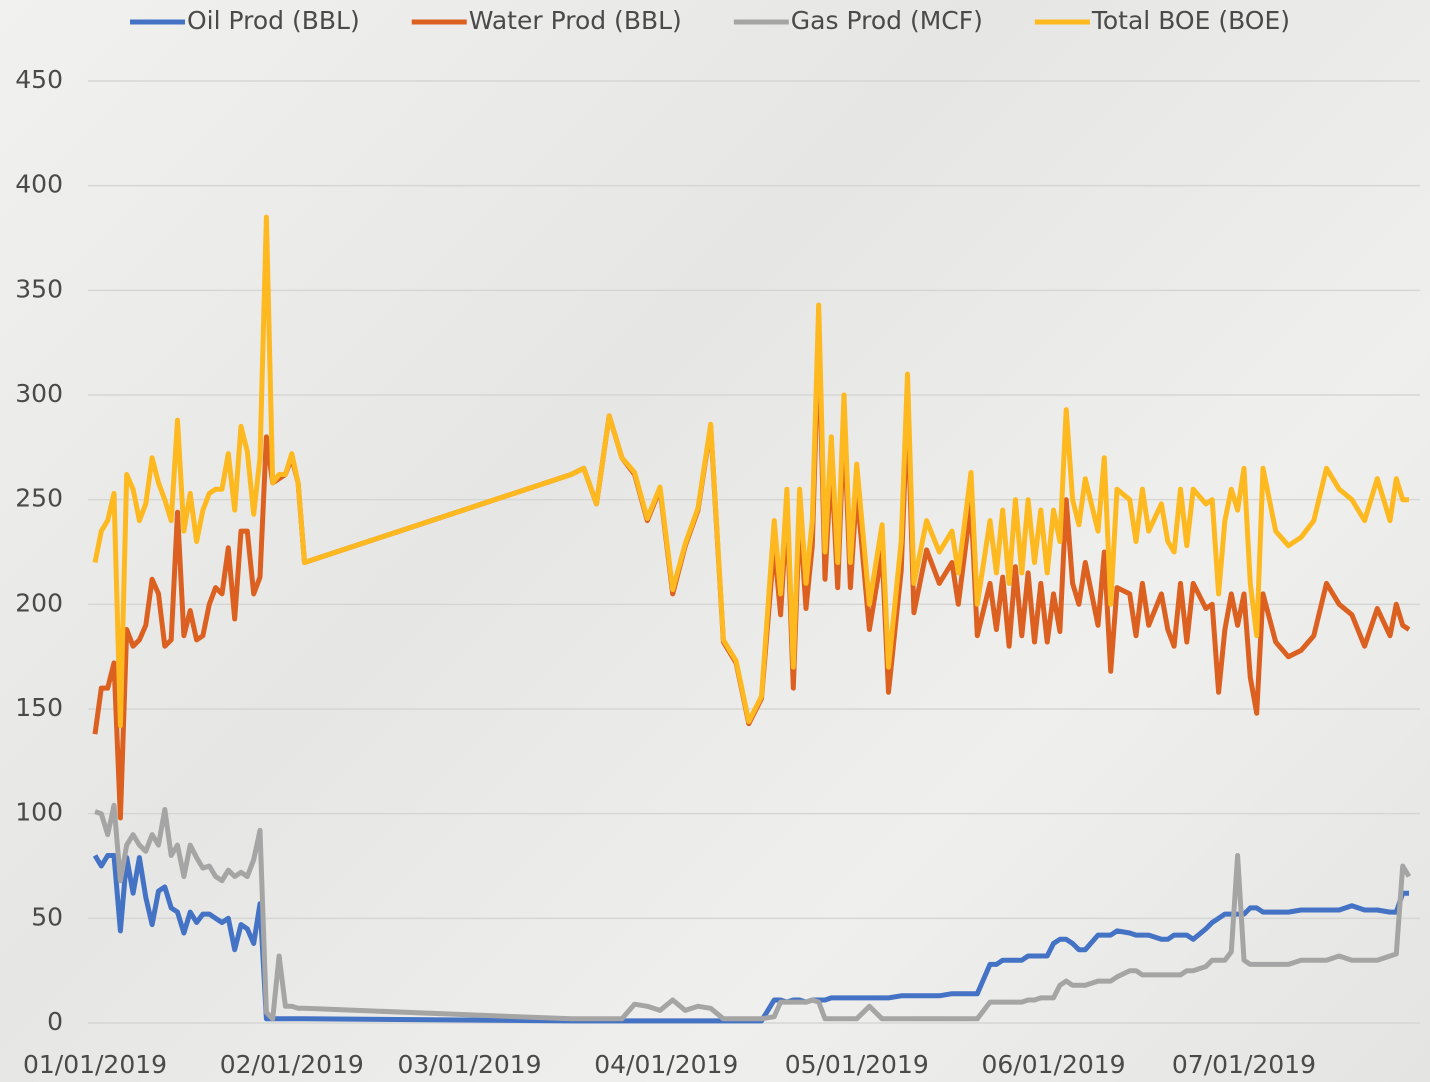 The height and width of the screenshot is (1082, 1430). I want to click on x-tick-label: 04/01/2019, so click(666, 1064).